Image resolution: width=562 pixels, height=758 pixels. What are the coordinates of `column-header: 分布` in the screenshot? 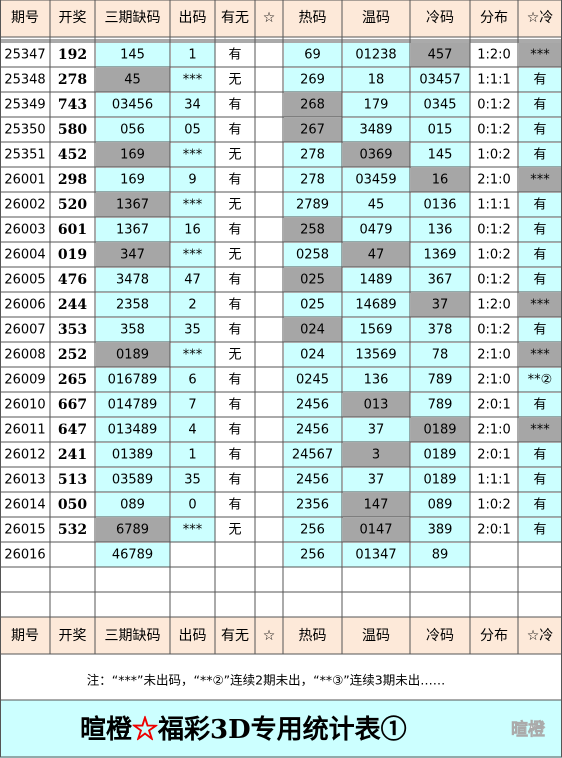 It's located at (494, 636).